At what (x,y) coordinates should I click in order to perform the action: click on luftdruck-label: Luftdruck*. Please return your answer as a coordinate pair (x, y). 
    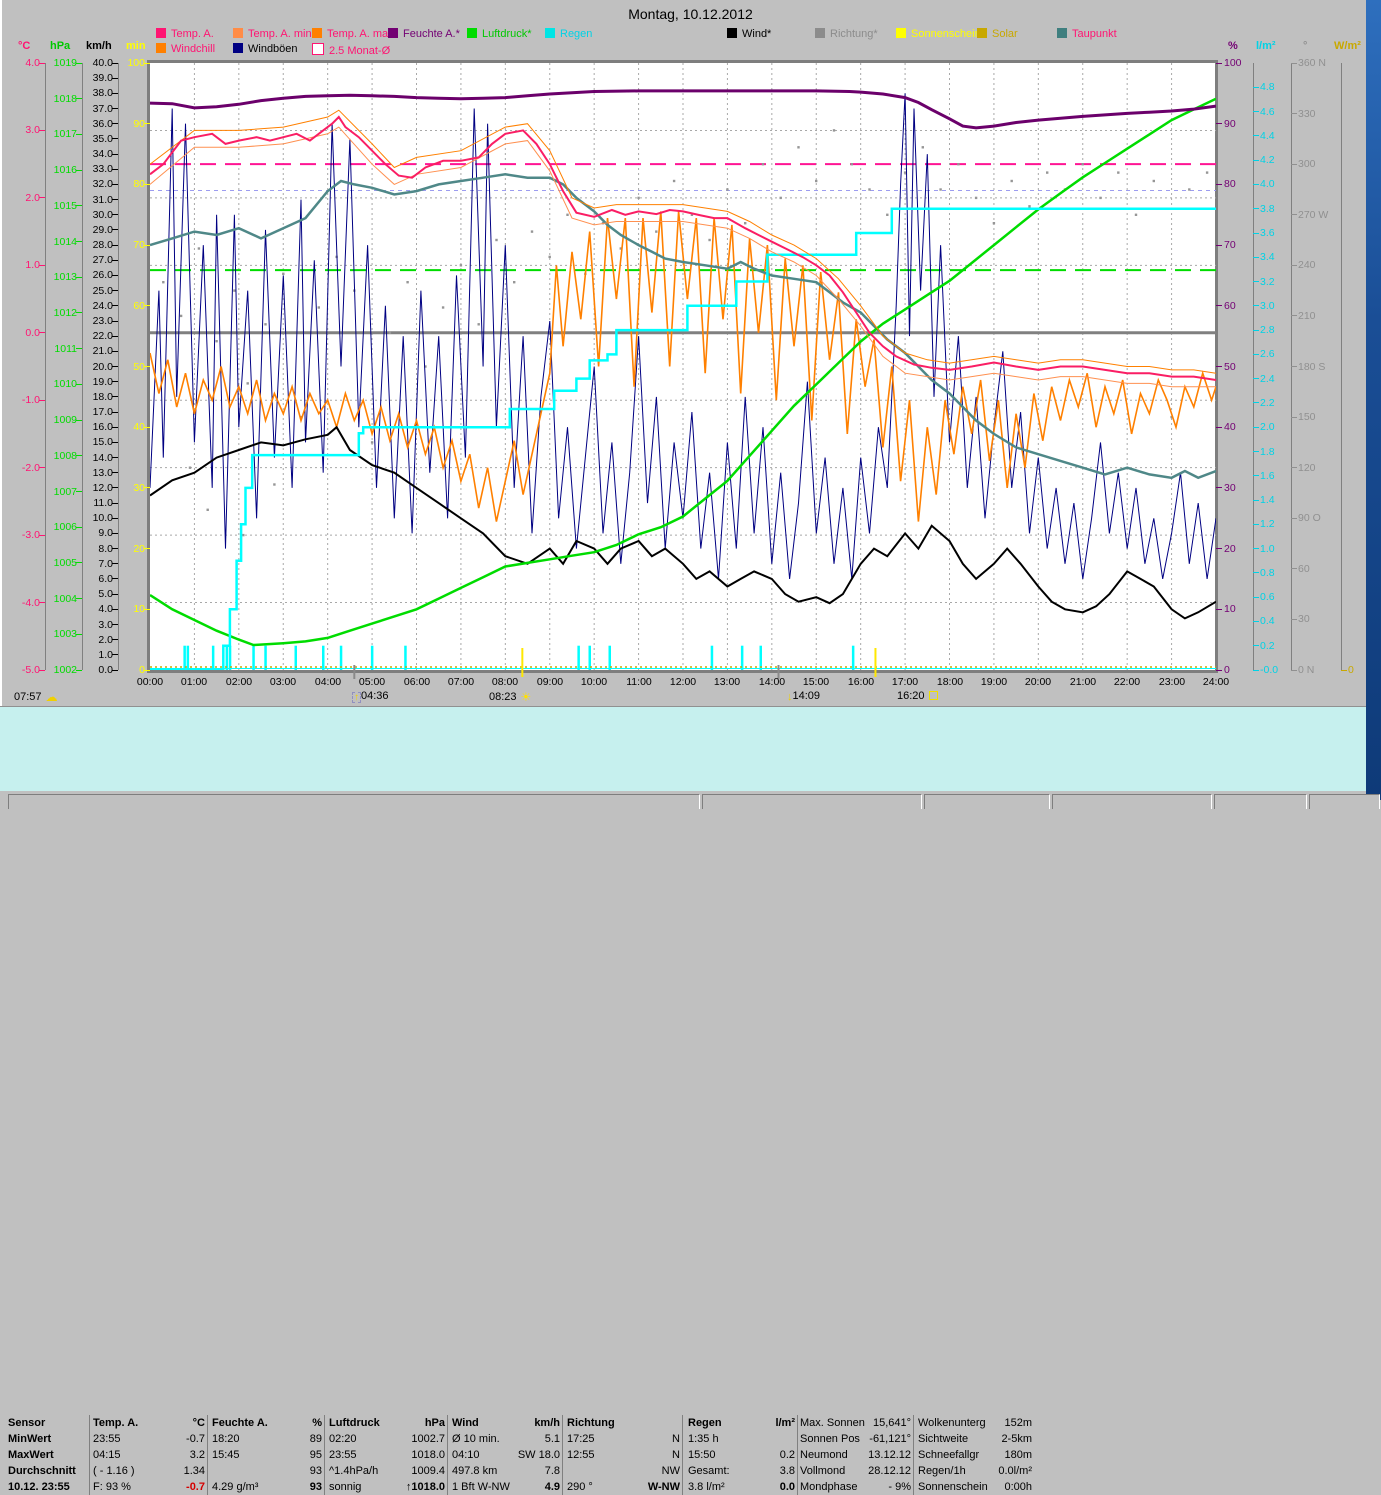
    Looking at the image, I should click on (507, 34).